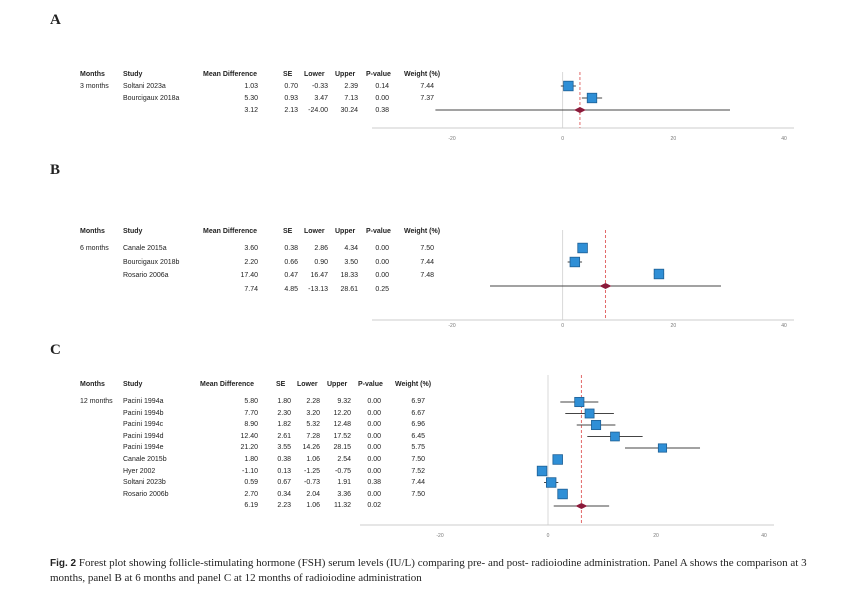 Image resolution: width=850 pixels, height=605 pixels. What do you see at coordinates (143, 448) in the screenshot?
I see `cell-study: Pacini 1994e` at bounding box center [143, 448].